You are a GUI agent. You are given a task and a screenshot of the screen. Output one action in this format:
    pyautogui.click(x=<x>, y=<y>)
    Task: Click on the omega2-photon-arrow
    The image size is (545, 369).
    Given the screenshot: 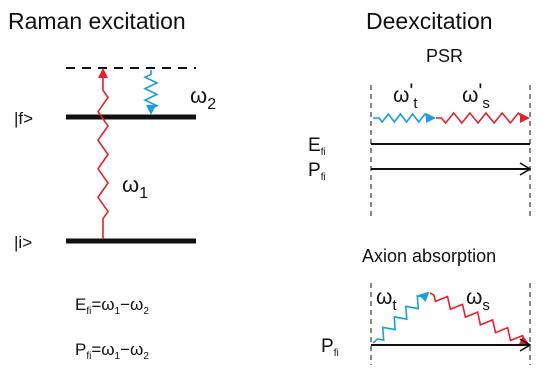 What is the action you would take?
    pyautogui.click(x=151, y=92)
    